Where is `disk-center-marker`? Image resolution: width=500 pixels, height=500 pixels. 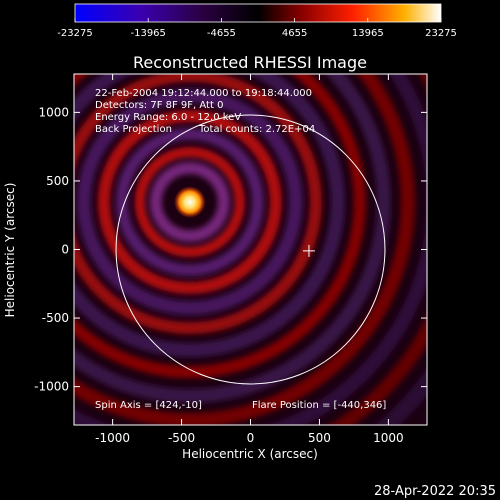 disk-center-marker is located at coordinates (308, 250).